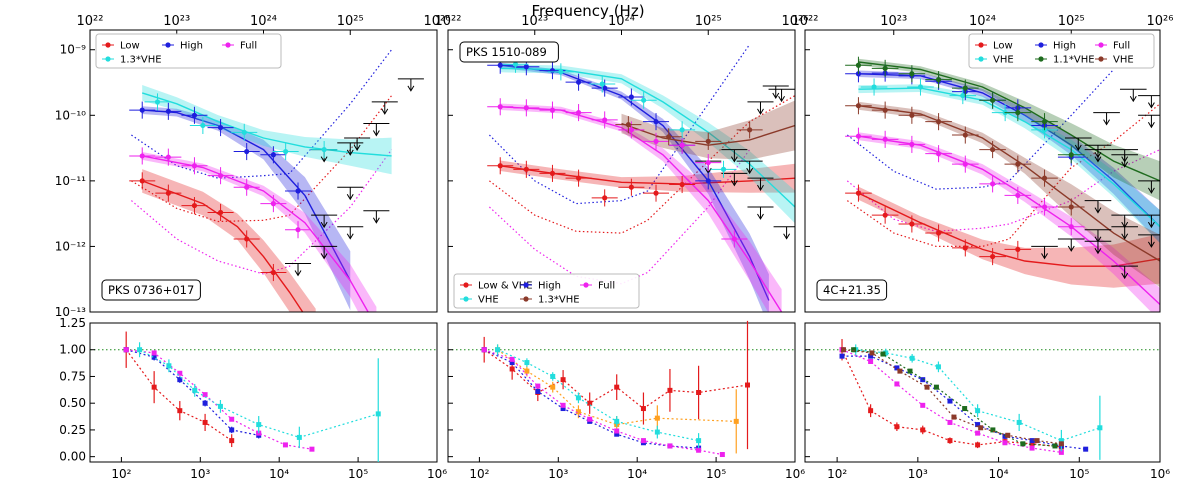 Image resolution: width=1177 pixels, height=491 pixels. I want to click on y-tick-label: 10⁻¹², so click(70, 246).